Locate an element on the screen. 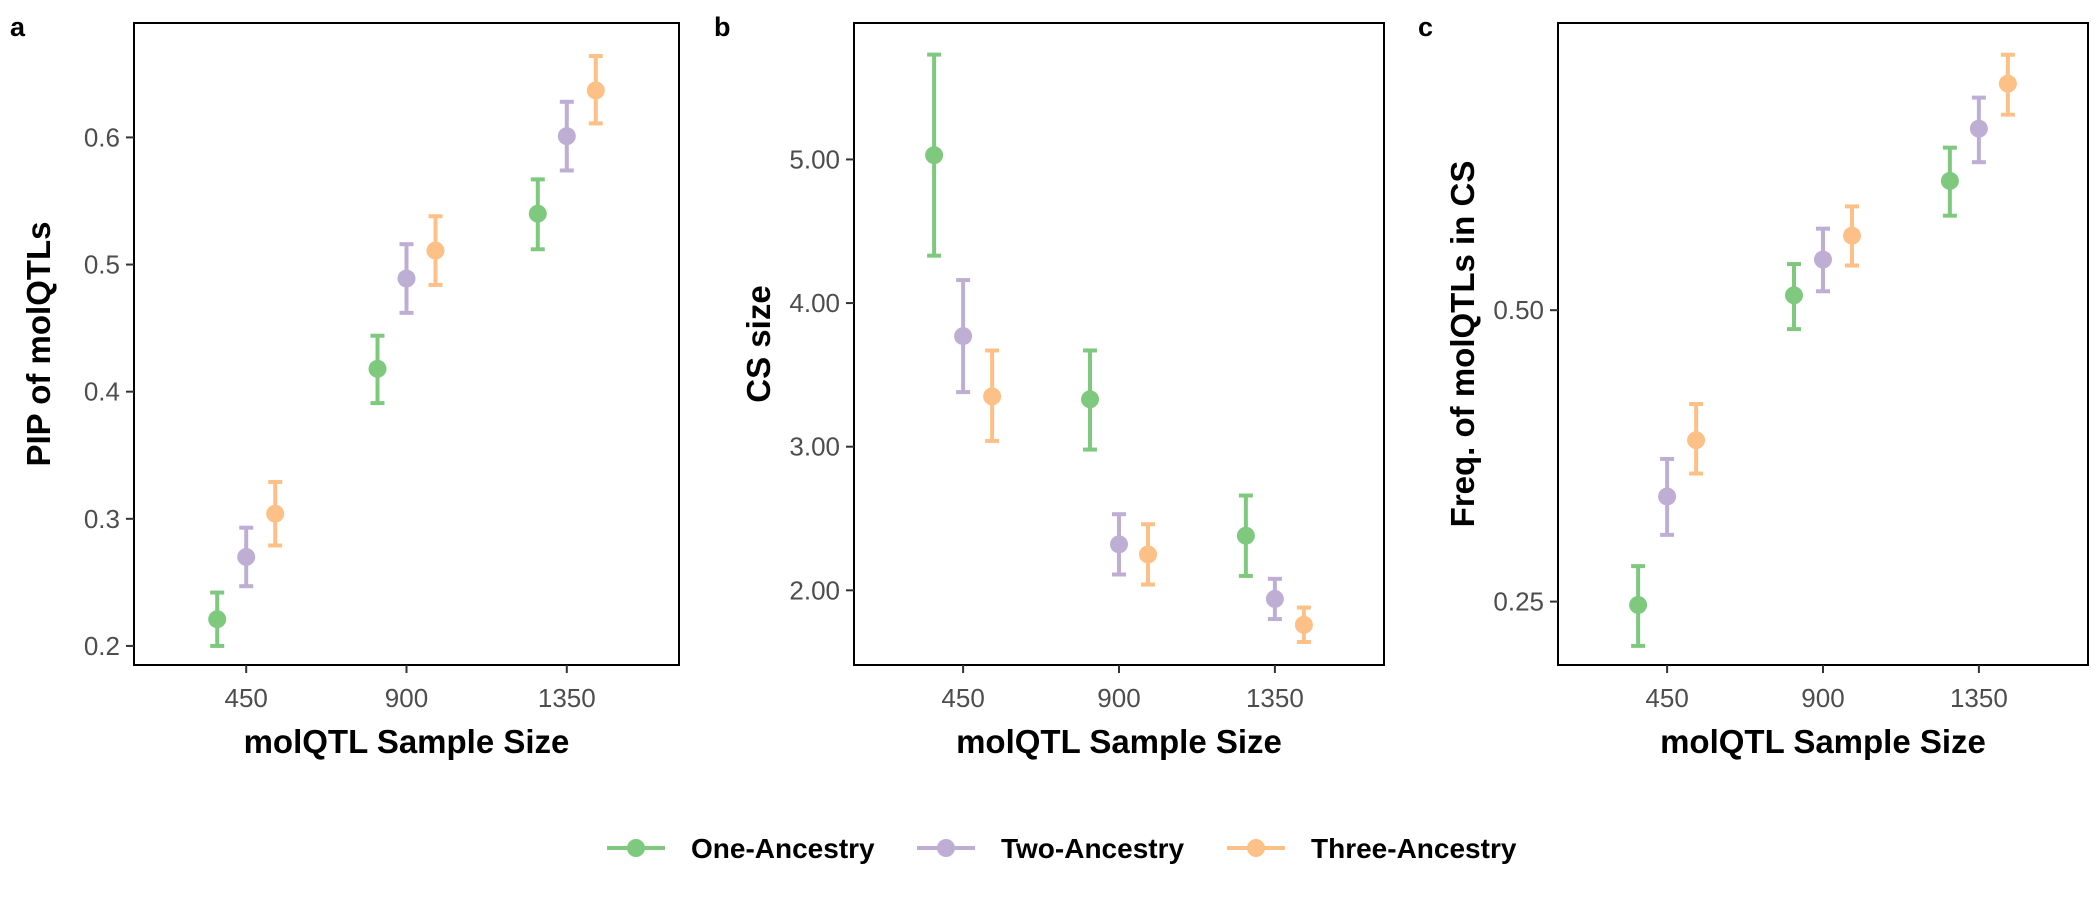 The image size is (2100, 900). y-tick-label: 0.50 is located at coordinates (1518, 310).